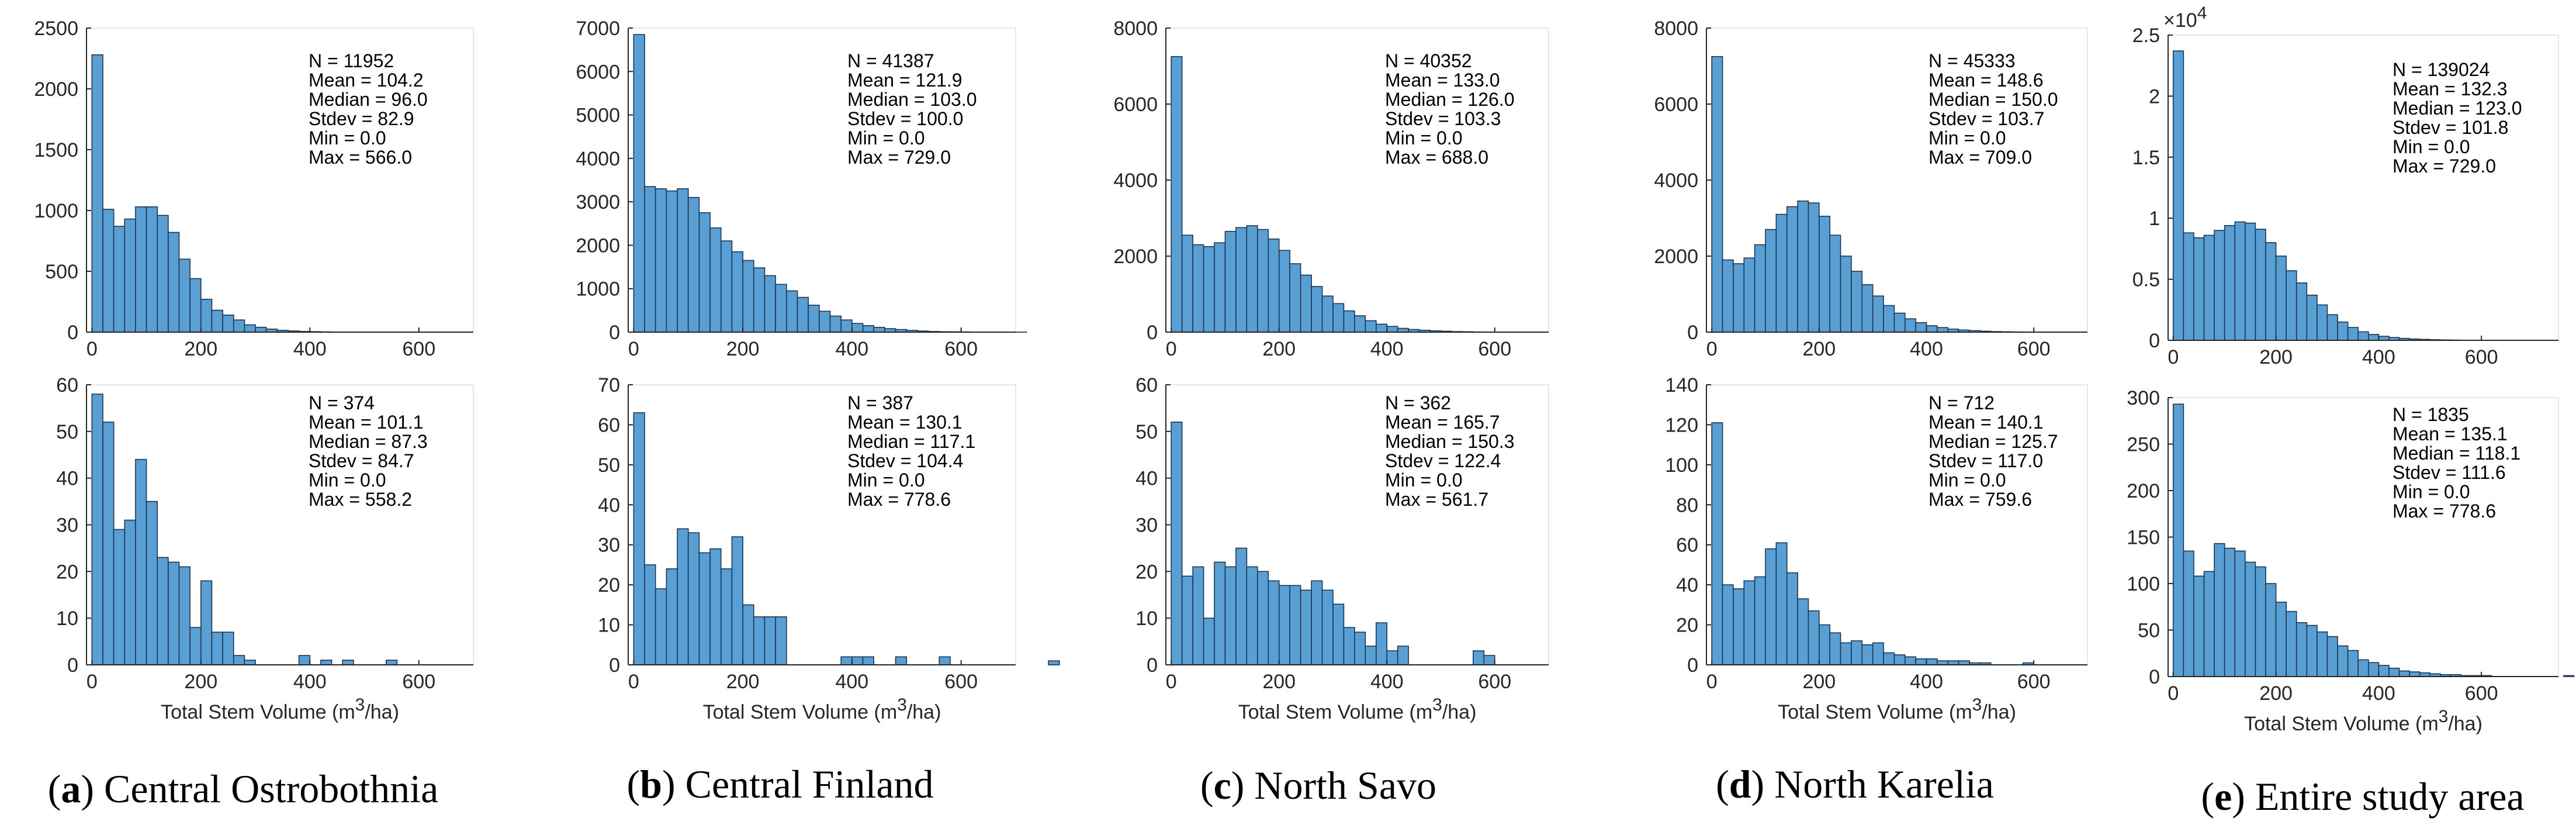 This screenshot has height=835, width=2576. I want to click on y-tick-label: 80, so click(1687, 505).